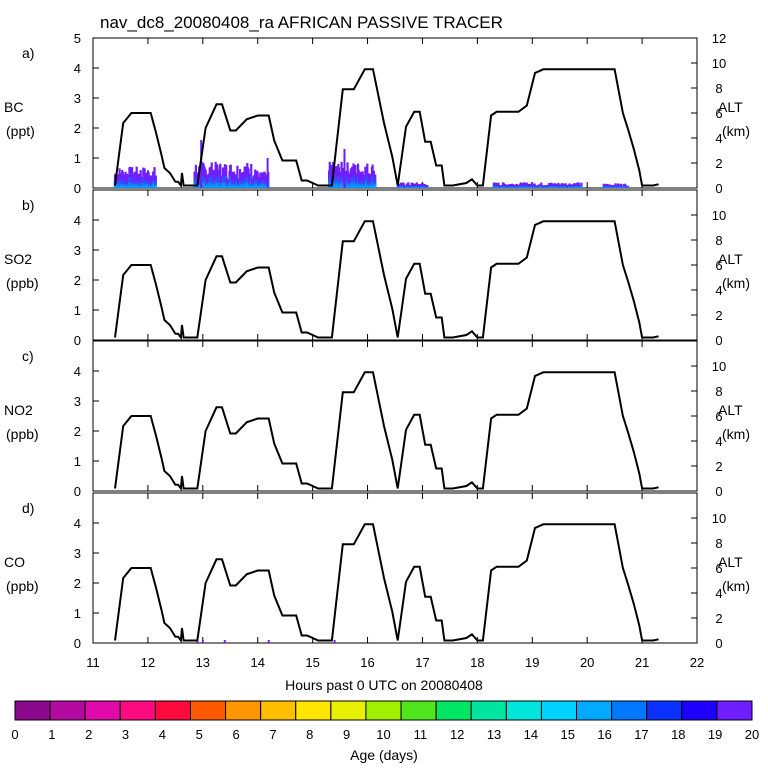  Describe the element at coordinates (257, 662) in the screenshot. I see `x-tick-label: 14` at that location.